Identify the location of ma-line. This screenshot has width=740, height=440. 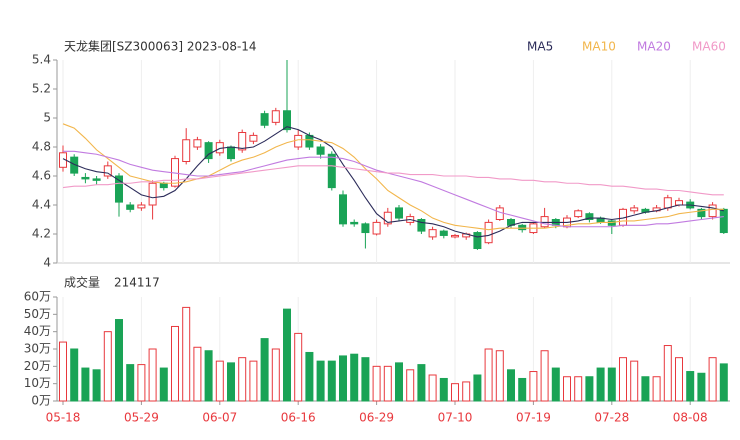
(393, 180).